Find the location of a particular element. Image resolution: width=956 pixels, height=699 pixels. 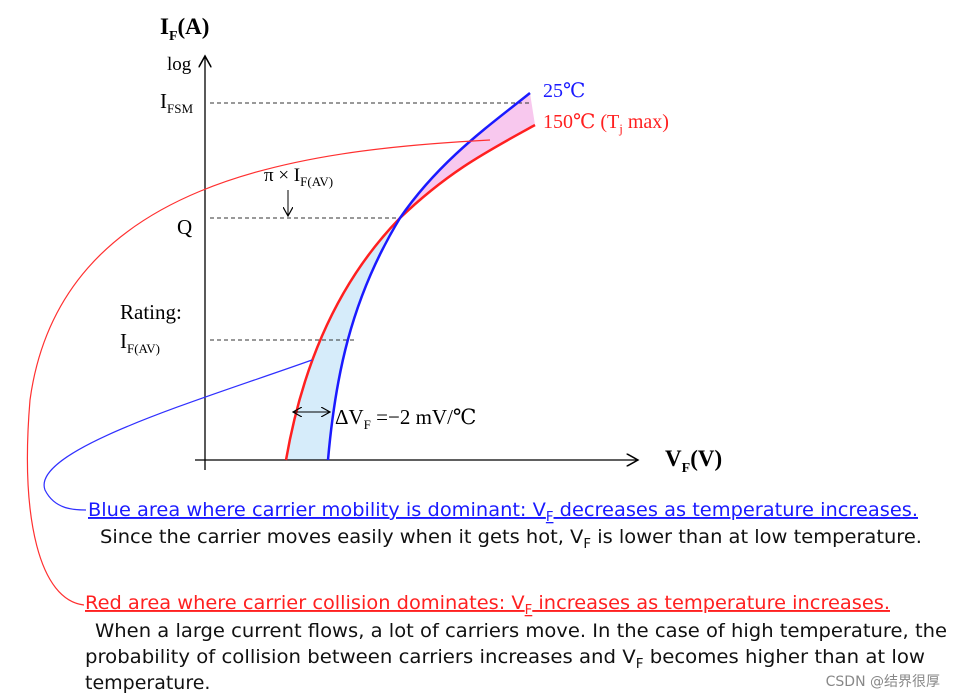

blue-area is located at coordinates (343, 339).